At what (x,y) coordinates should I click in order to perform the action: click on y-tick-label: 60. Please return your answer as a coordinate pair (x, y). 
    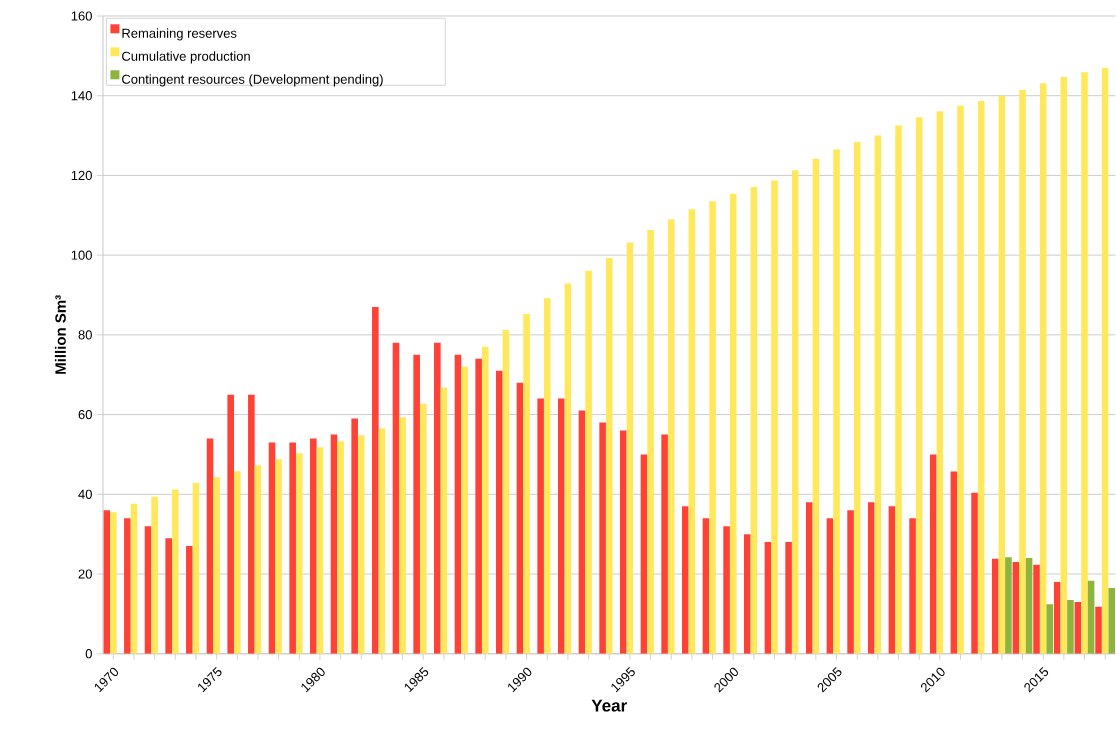
    Looking at the image, I should click on (85, 415).